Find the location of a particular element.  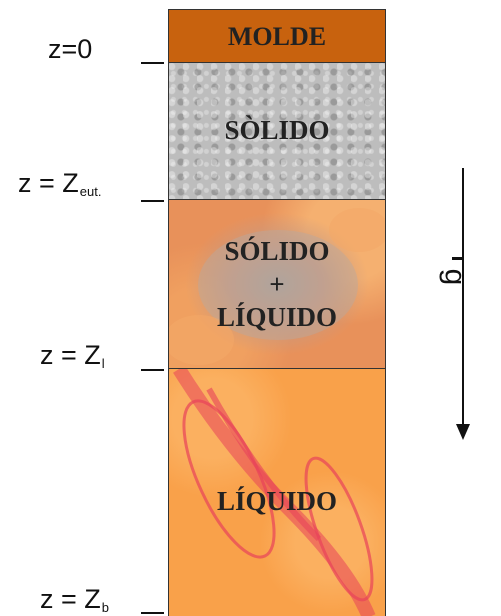

label-zl: z = Zl is located at coordinates (72, 355).